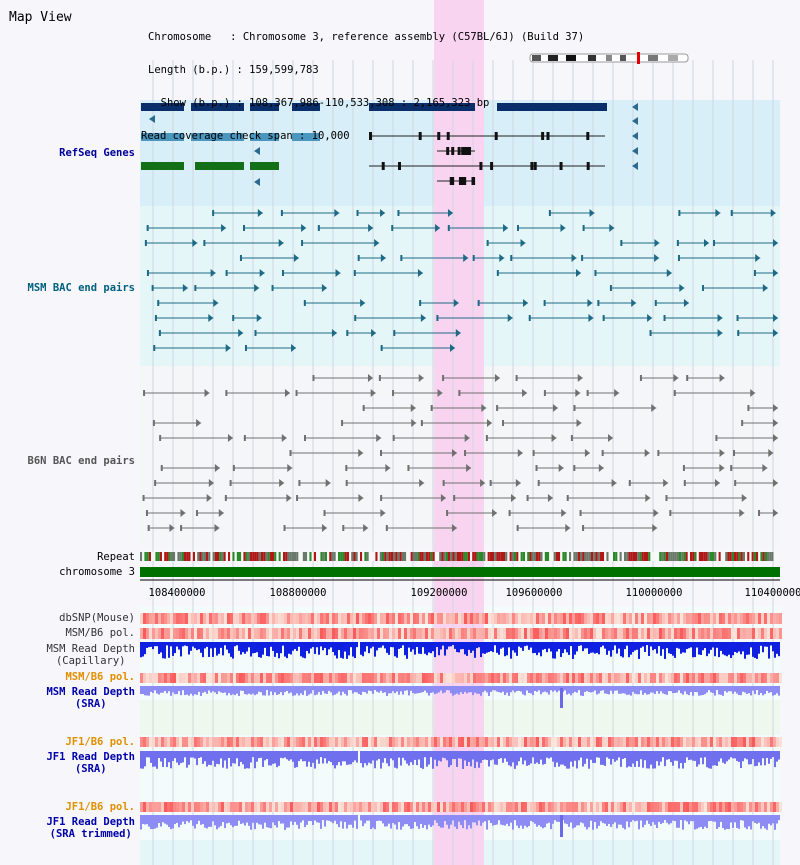  I want to click on track-label-msm-depth-capillary: MSM Read Depth (Capillary), so click(90, 655).